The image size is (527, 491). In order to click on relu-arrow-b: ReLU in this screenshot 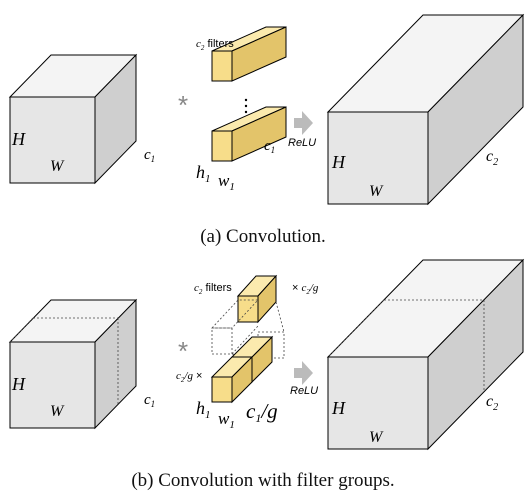, I will do `click(304, 379)`.